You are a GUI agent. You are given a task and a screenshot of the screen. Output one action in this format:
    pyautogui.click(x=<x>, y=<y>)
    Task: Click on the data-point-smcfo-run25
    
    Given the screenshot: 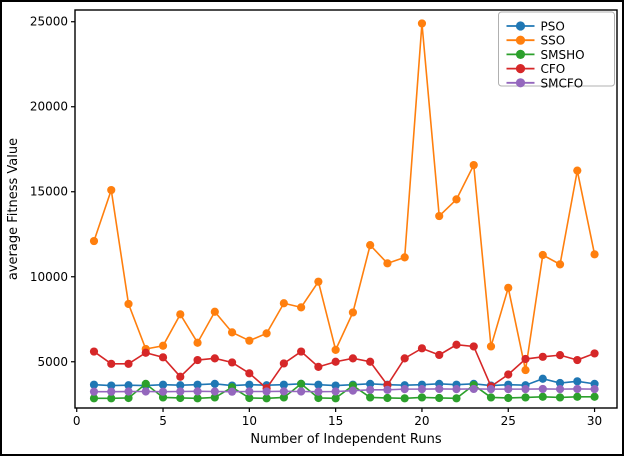 What is the action you would take?
    pyautogui.click(x=508, y=389)
    